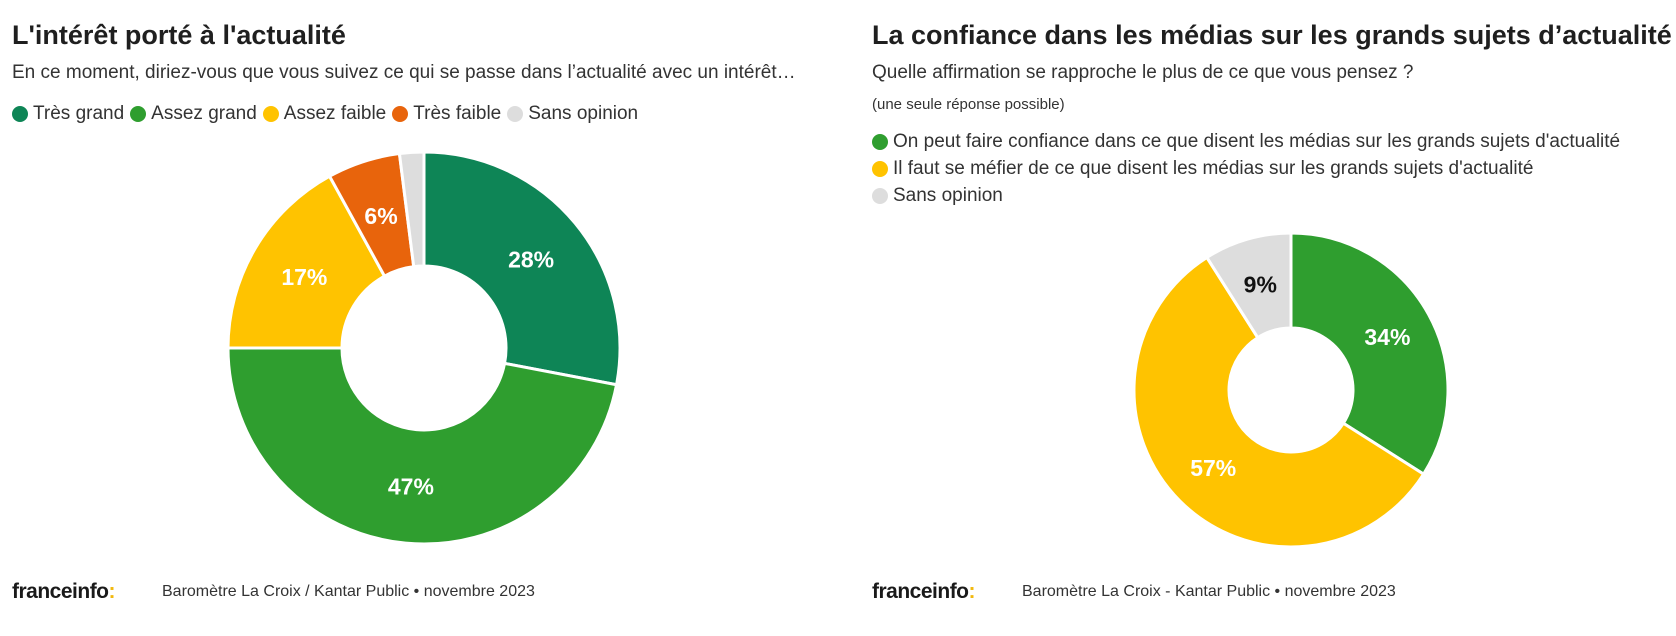  Describe the element at coordinates (304, 277) in the screenshot. I see `slice-label: 17%` at that location.